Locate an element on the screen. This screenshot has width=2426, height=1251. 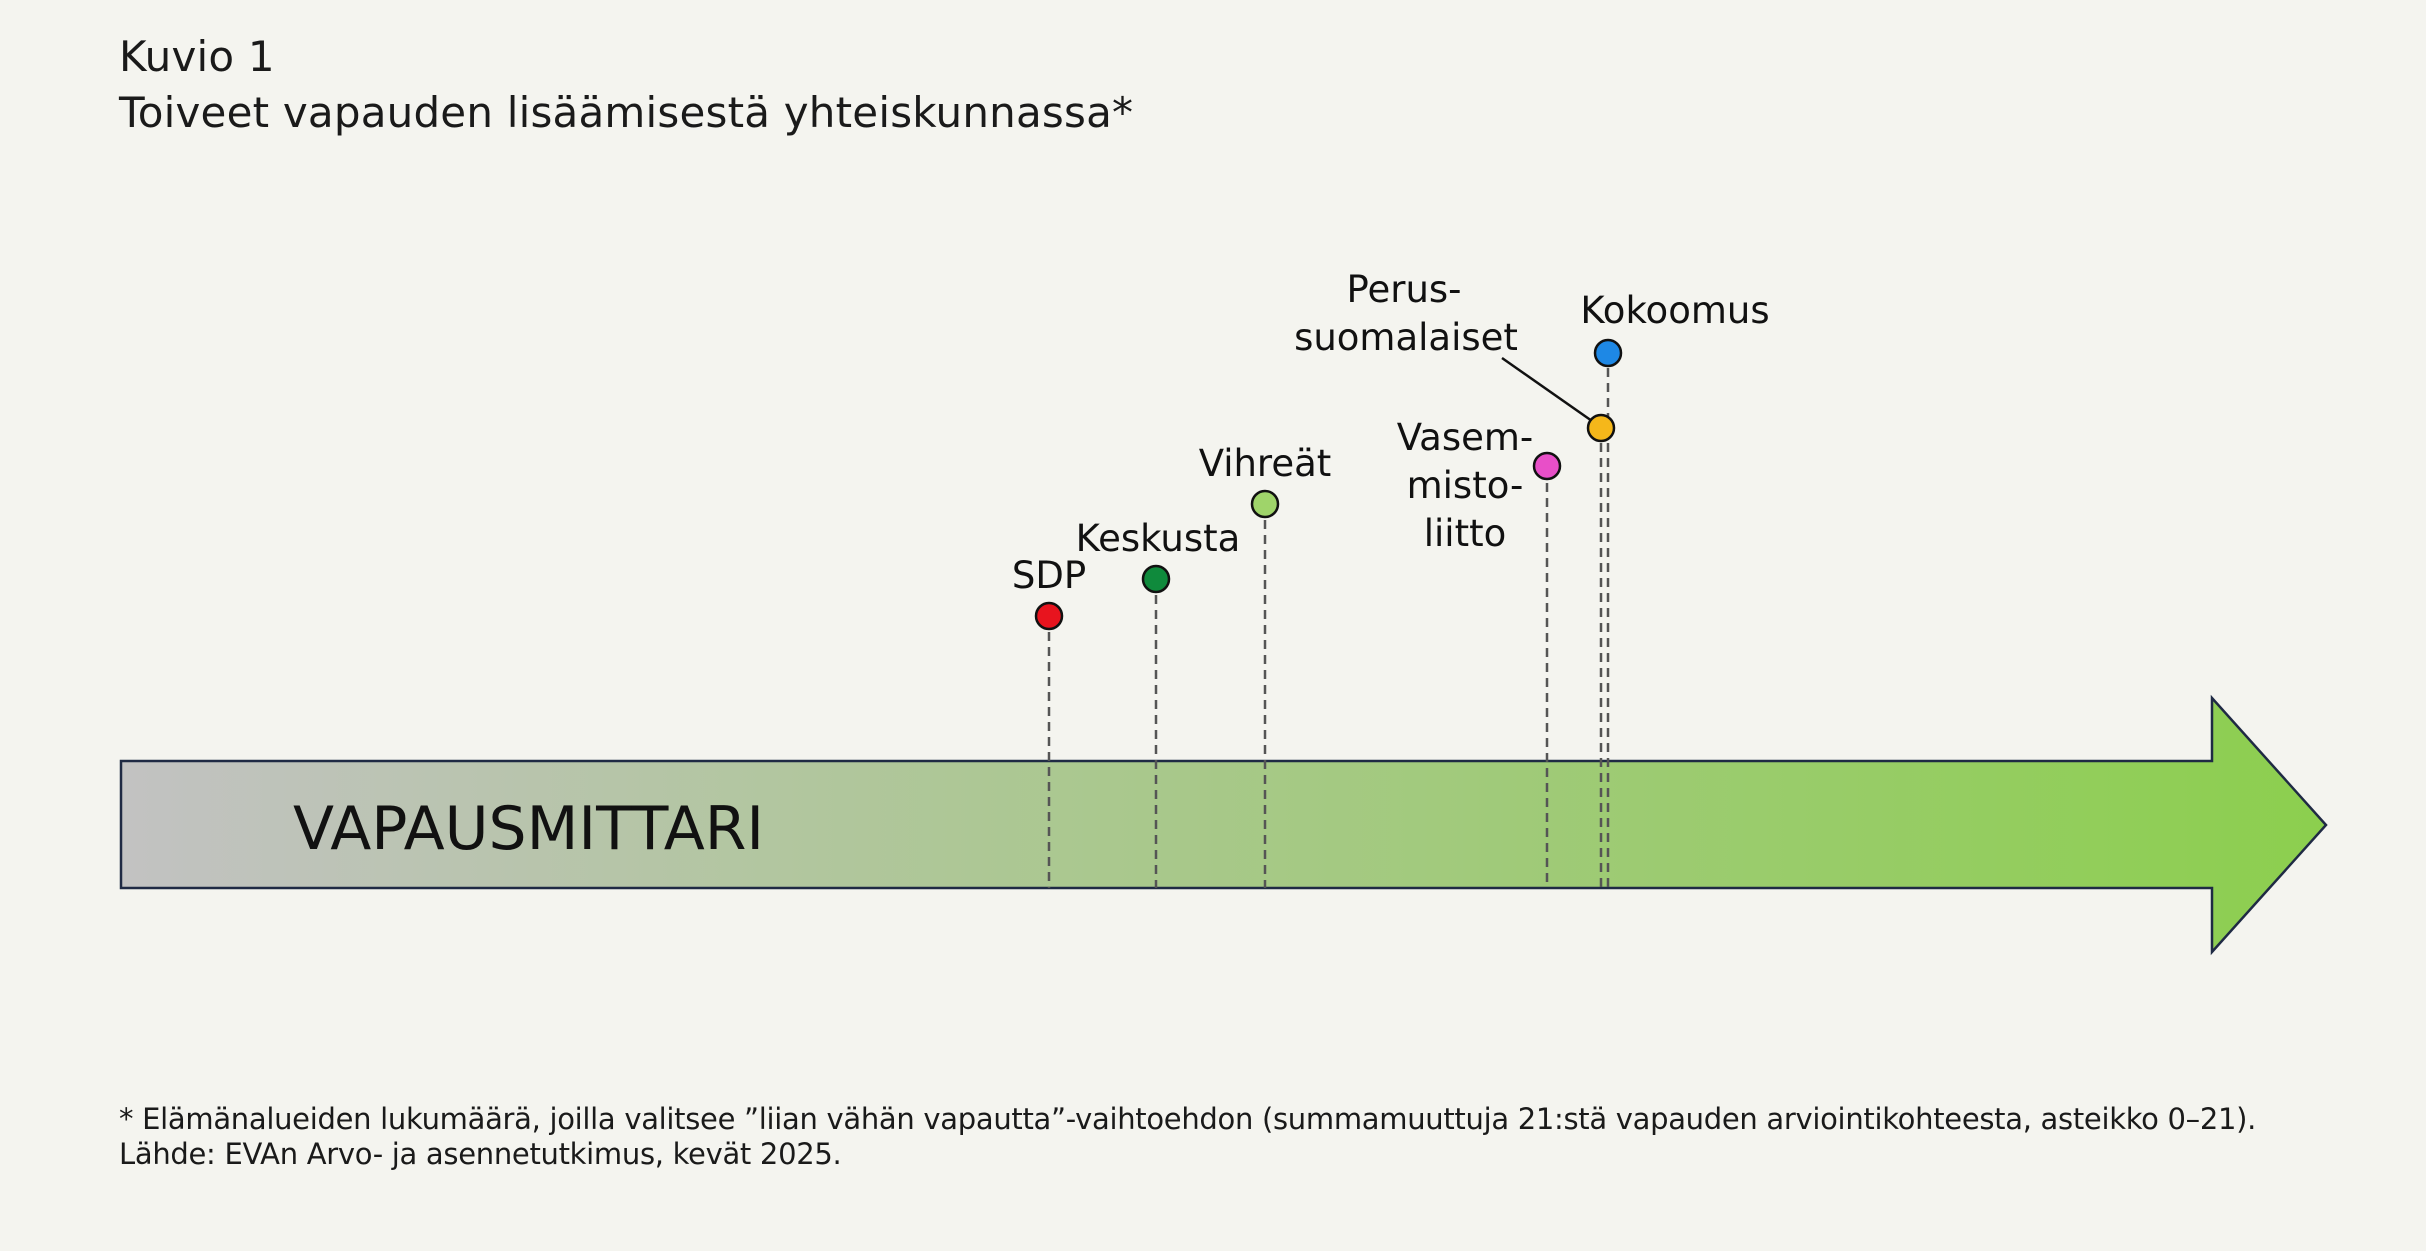
vasemmistoliitto-marker is located at coordinates (1547, 466).